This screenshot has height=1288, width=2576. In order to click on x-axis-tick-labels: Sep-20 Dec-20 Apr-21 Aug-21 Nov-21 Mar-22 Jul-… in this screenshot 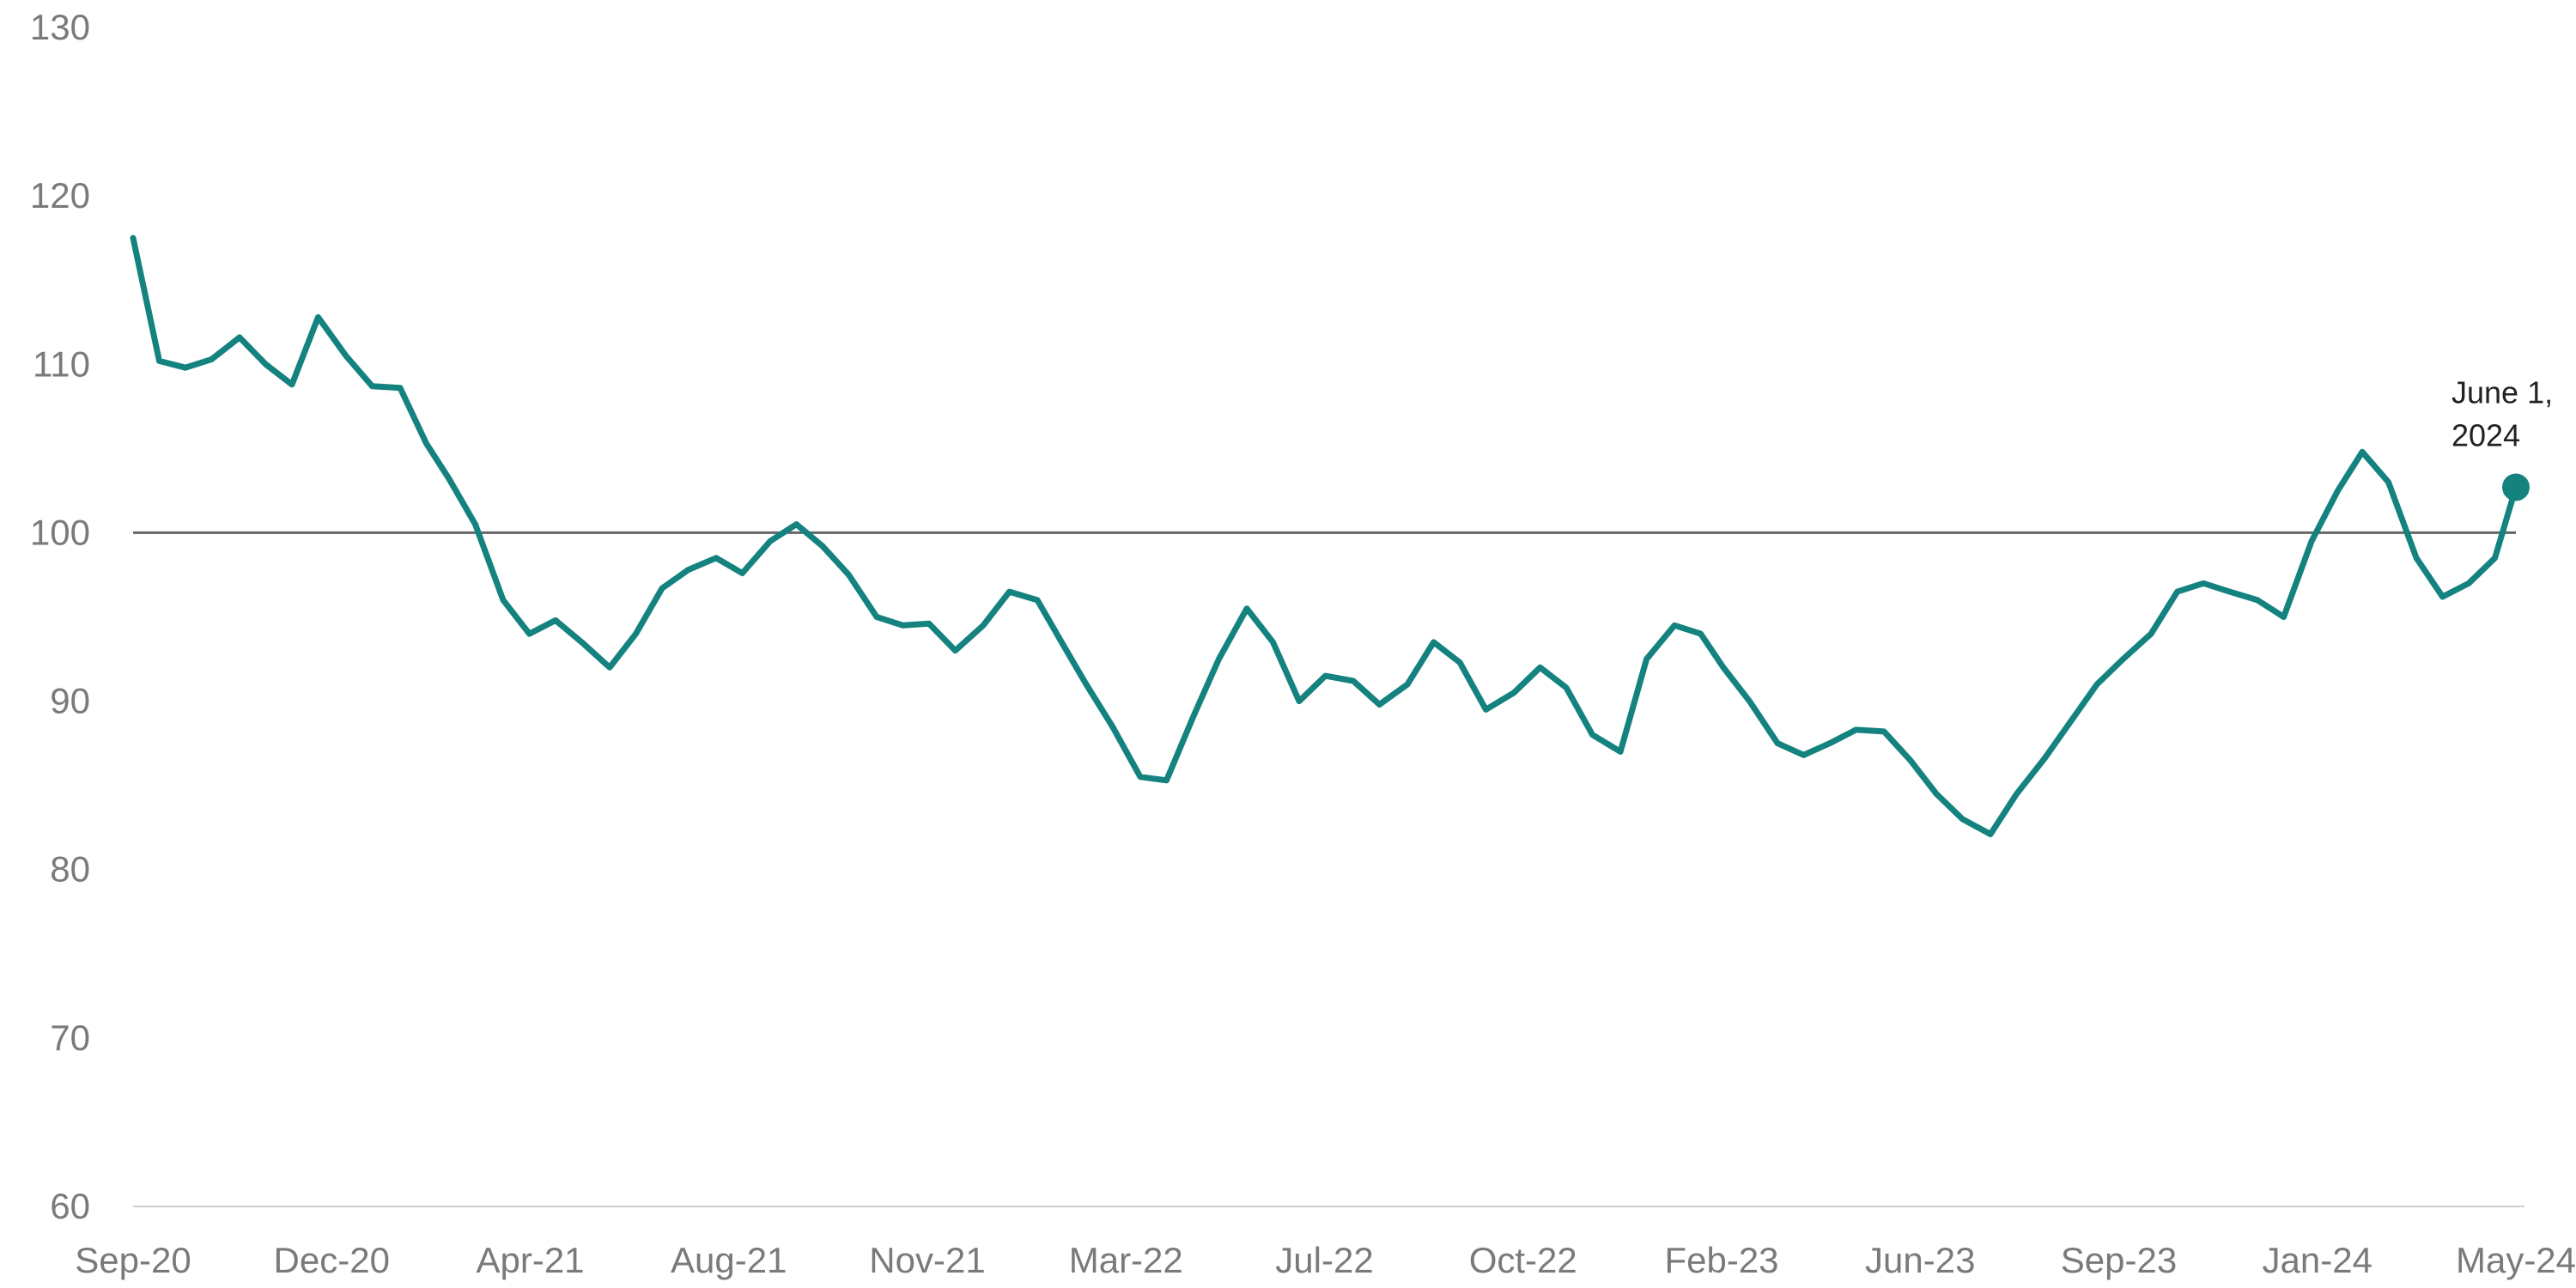, I will do `click(1325, 1260)`.